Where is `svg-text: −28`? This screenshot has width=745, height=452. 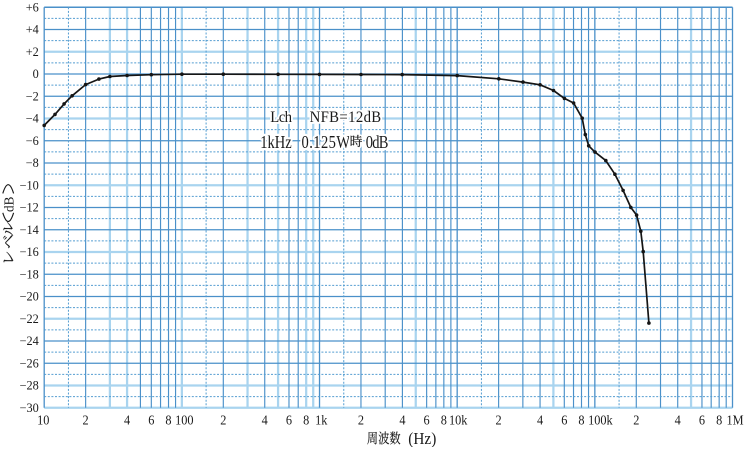
svg-text: −28 is located at coordinates (29, 386).